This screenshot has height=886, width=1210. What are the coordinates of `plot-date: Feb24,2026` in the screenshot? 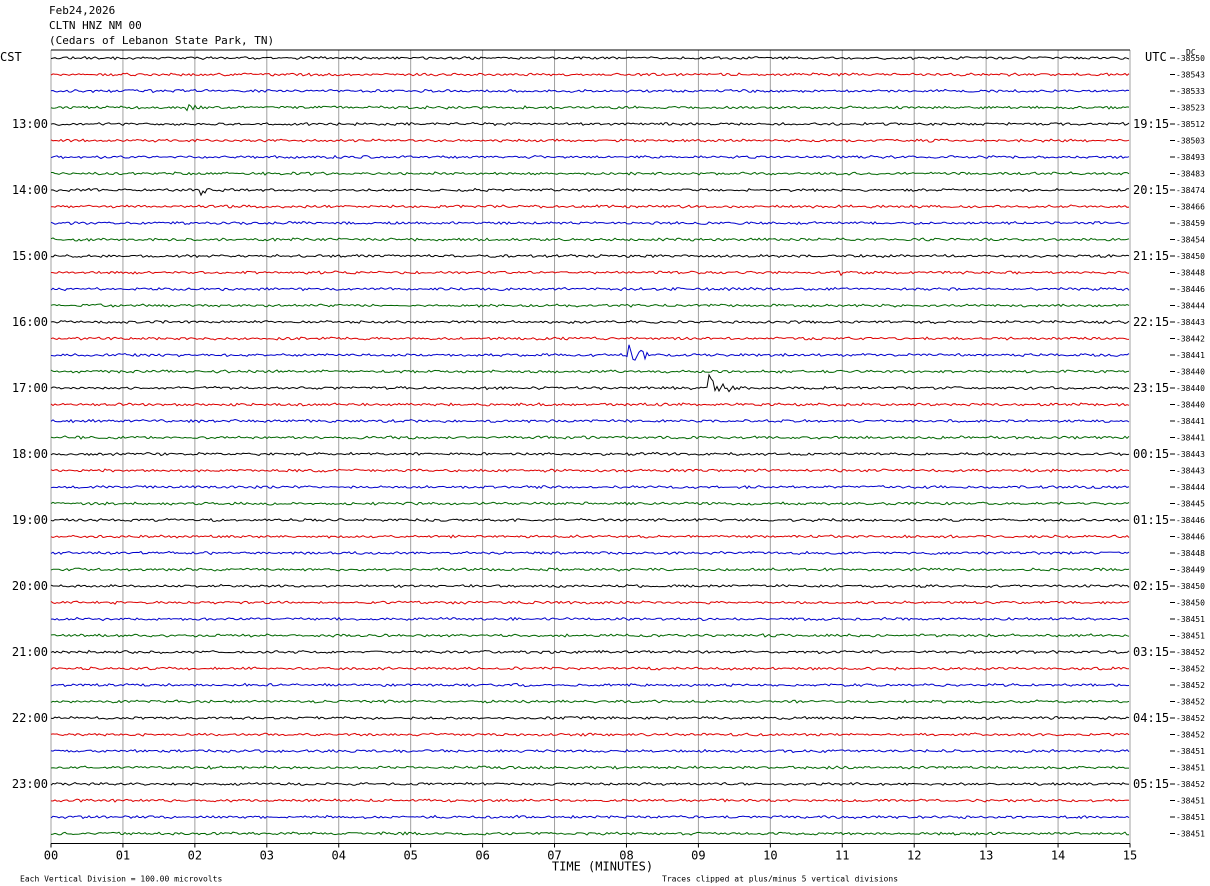 It's located at (82, 10).